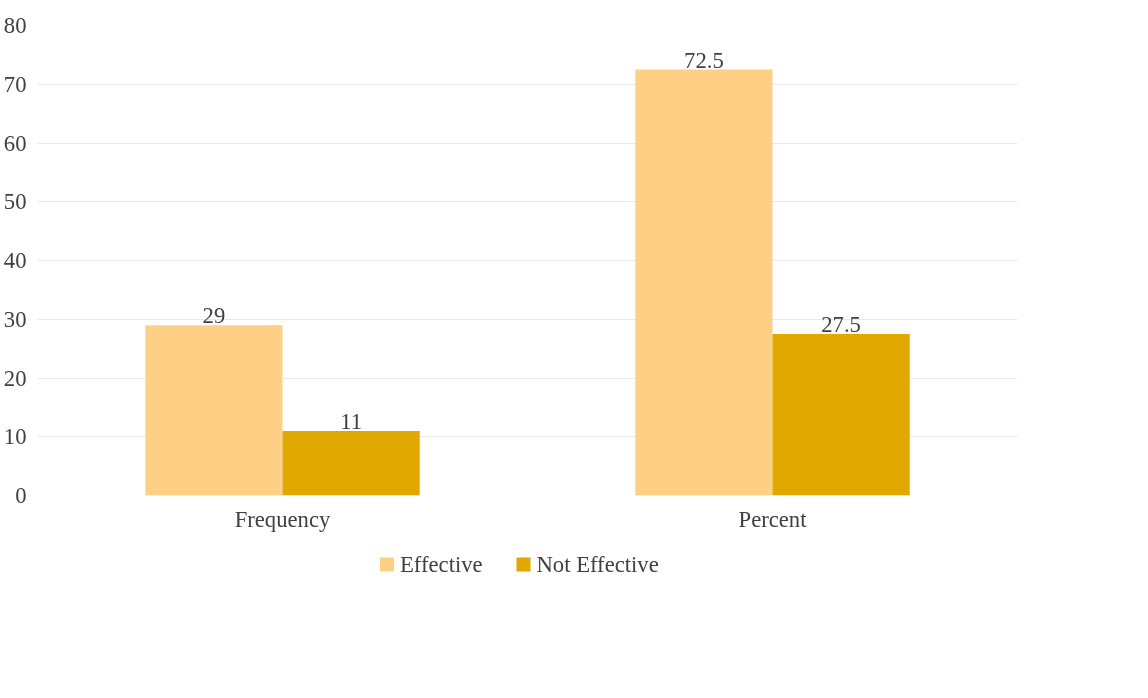 This screenshot has width=1148, height=698. What do you see at coordinates (351, 421) in the screenshot?
I see `data-label: 11` at bounding box center [351, 421].